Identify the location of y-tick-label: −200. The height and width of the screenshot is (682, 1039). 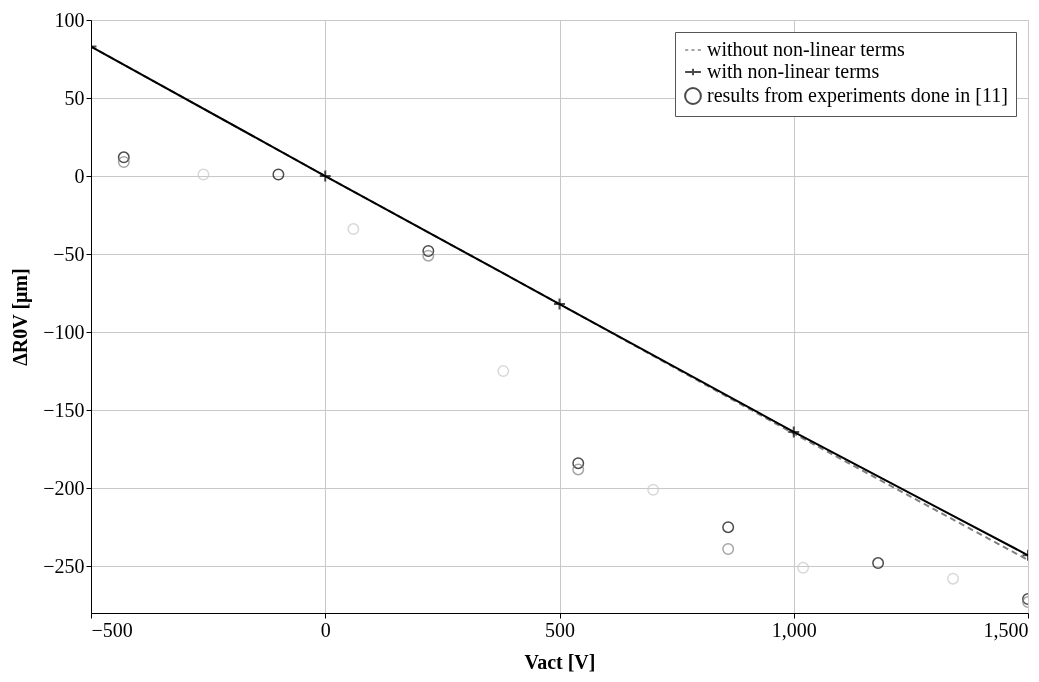
(64, 487).